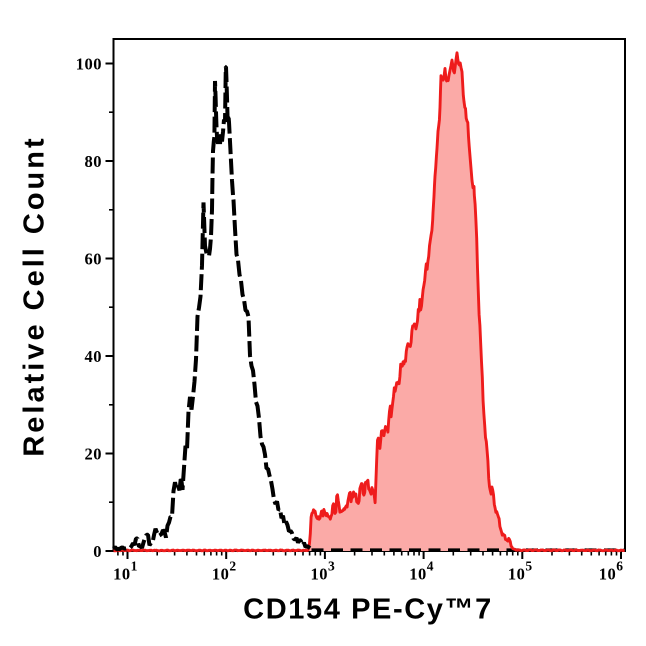  What do you see at coordinates (94, 453) in the screenshot?
I see `svg-text: 20` at bounding box center [94, 453].